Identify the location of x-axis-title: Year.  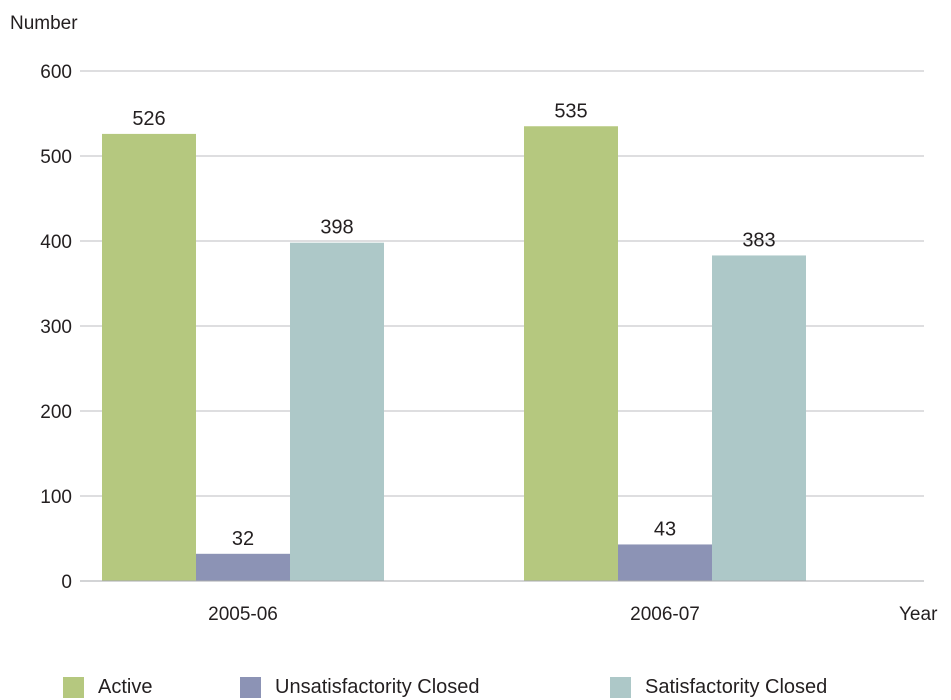
(918, 614).